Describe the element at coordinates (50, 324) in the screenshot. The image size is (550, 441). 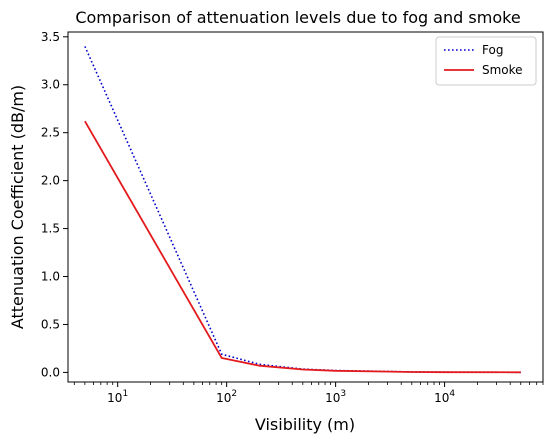
I see `y-tick-label: 0.5` at that location.